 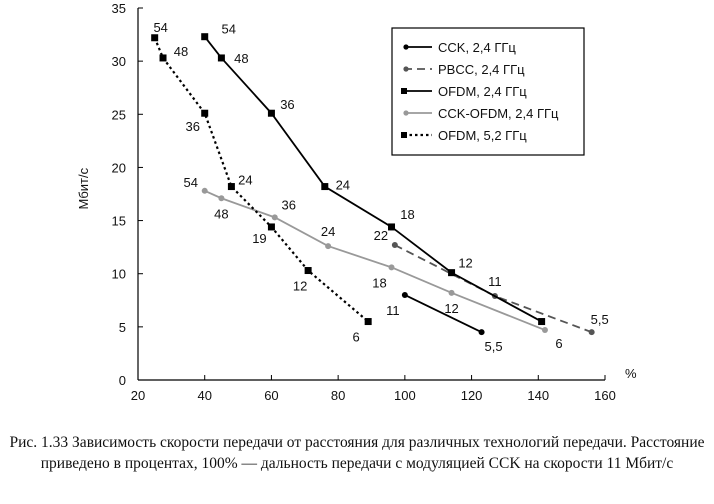 What do you see at coordinates (498, 113) in the screenshot?
I see `legend-label: CCK-OFDM, 2,4 ГГц` at bounding box center [498, 113].